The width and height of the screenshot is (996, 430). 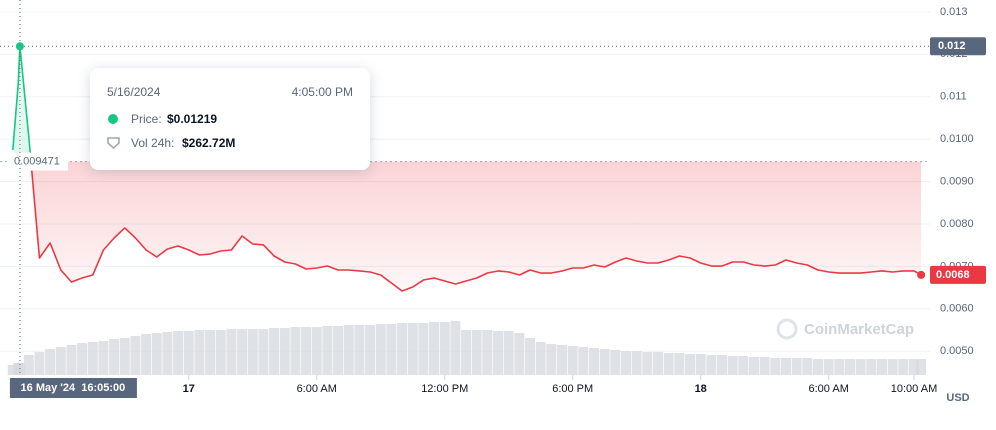 I want to click on y-tick-label: 0.0100, so click(x=957, y=139).